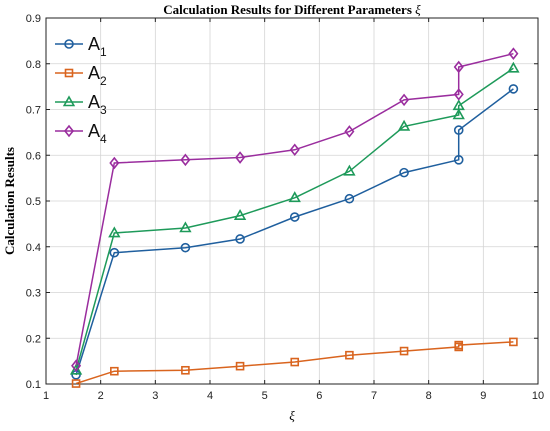 Image resolution: width=550 pixels, height=431 pixels. Describe the element at coordinates (101, 396) in the screenshot. I see `x-tick-label: 2` at that location.